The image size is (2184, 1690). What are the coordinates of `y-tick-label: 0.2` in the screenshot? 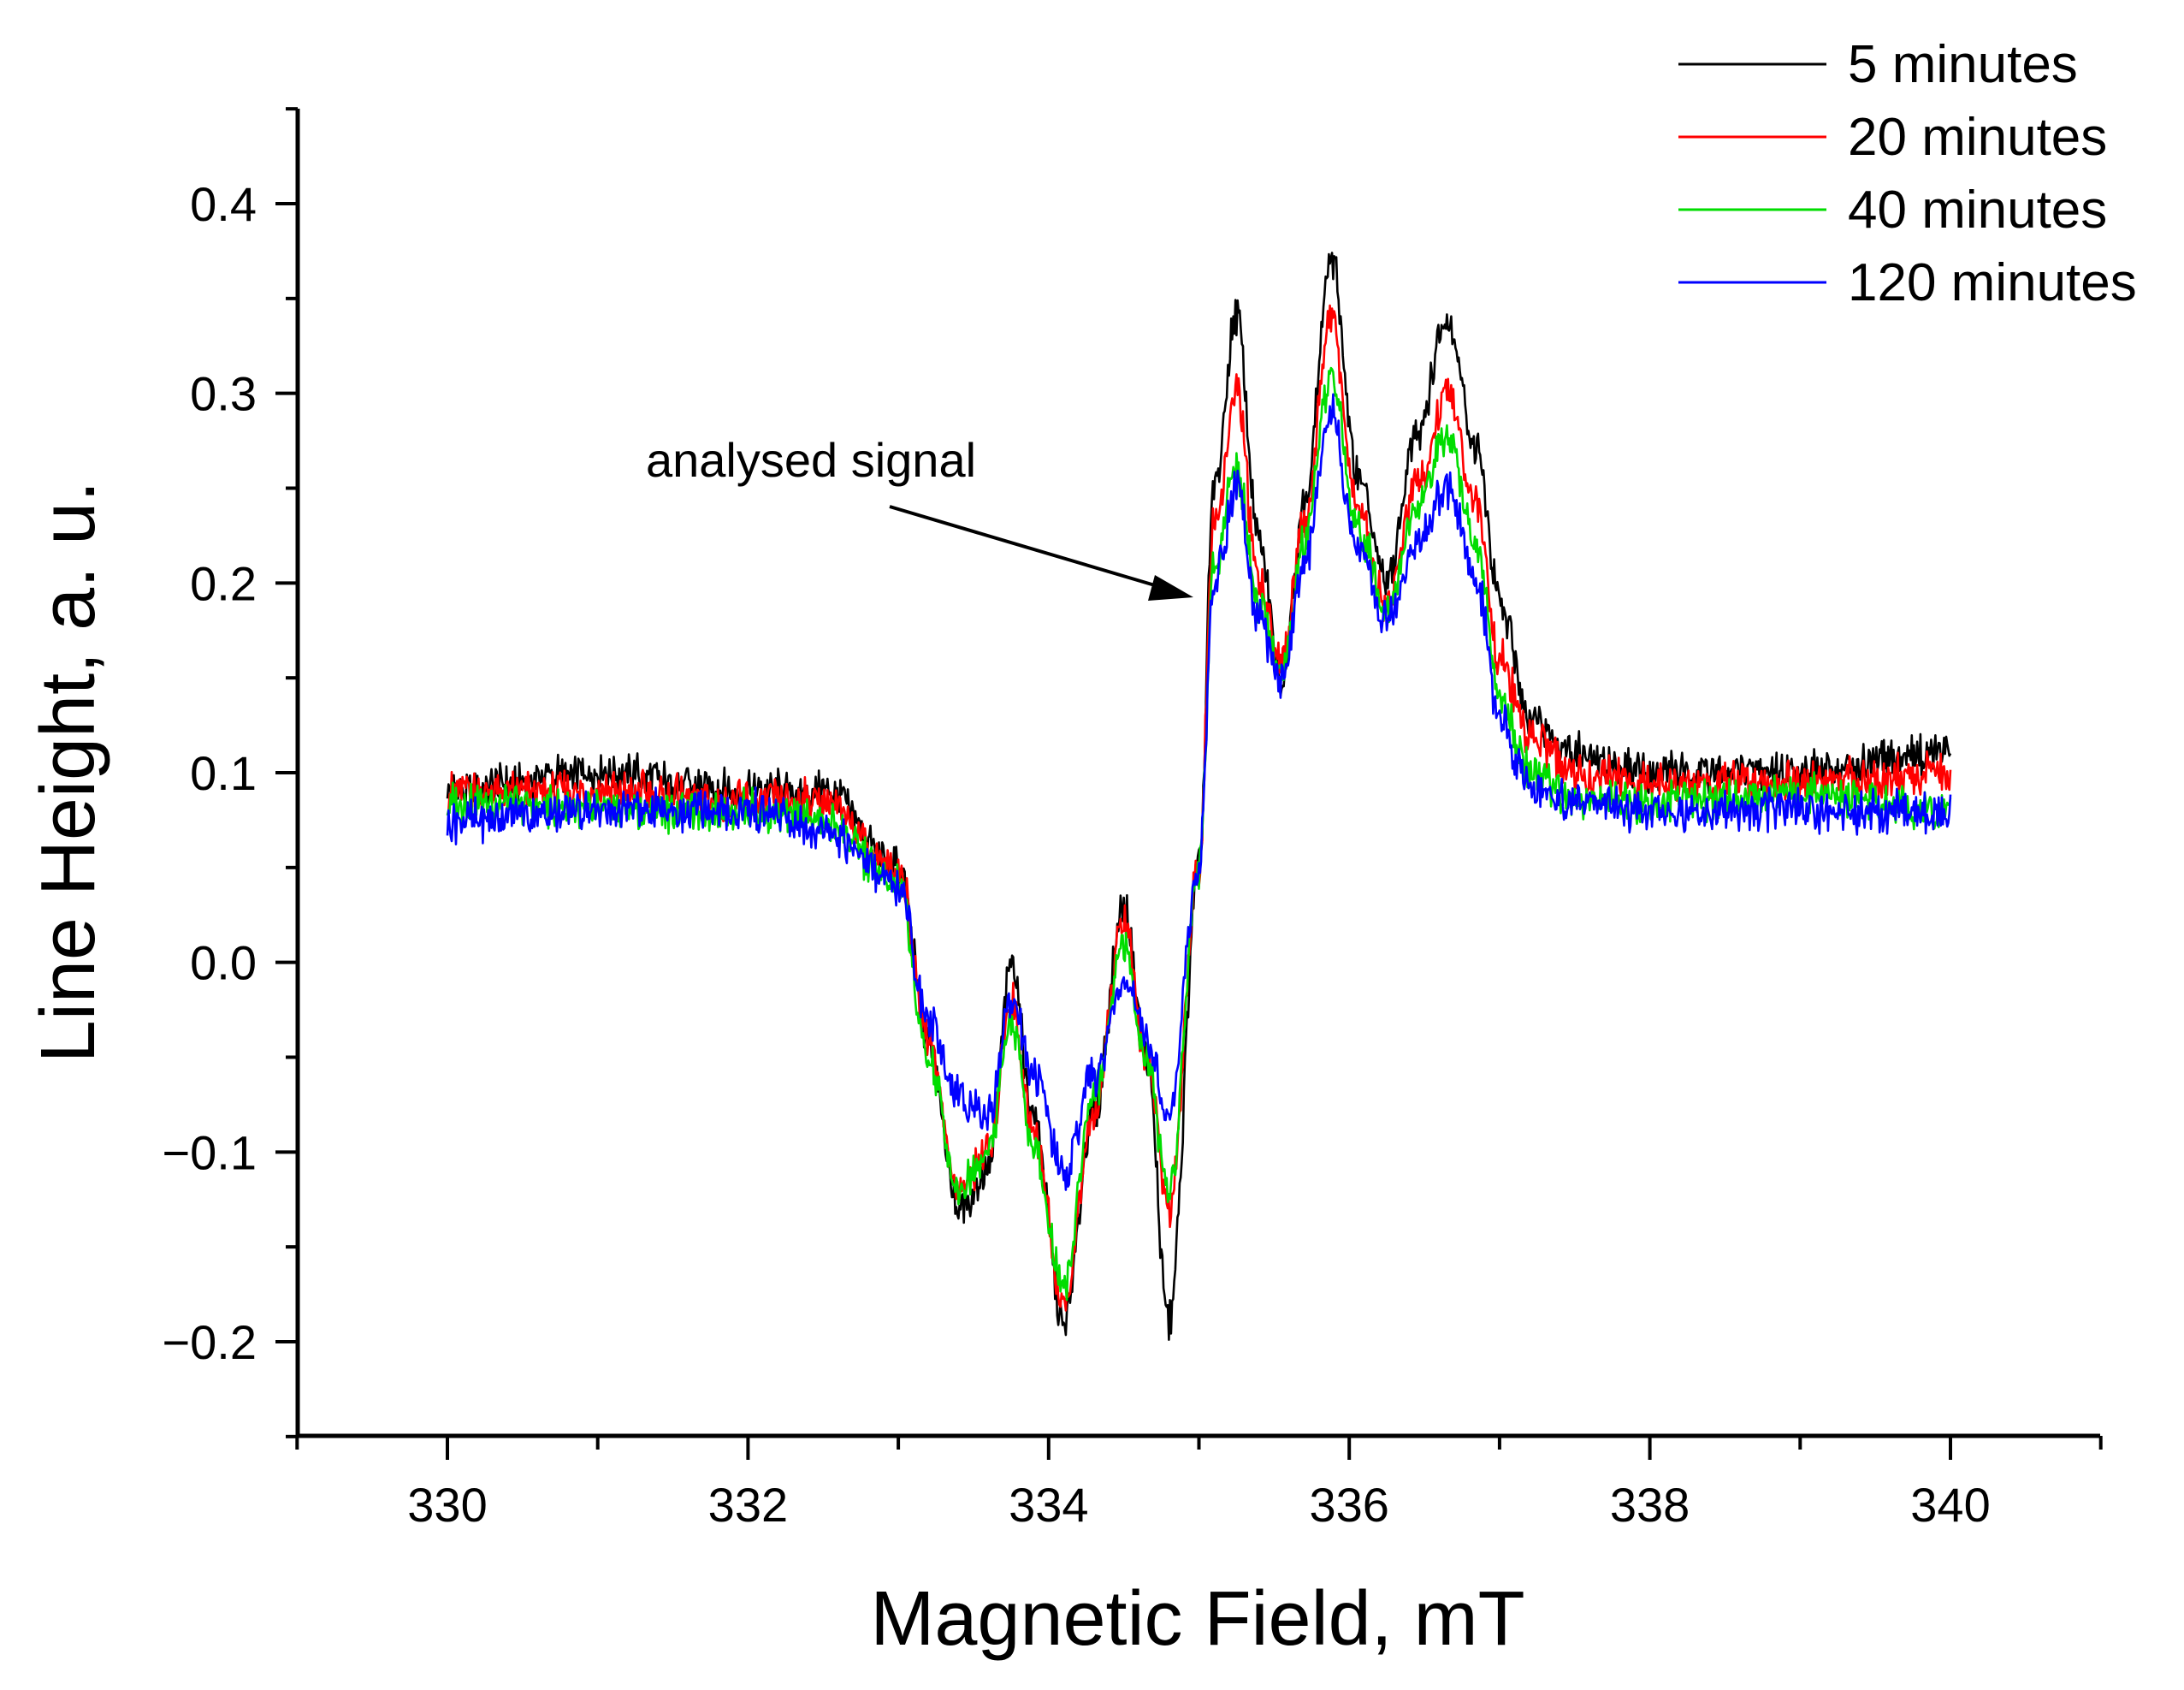 It's located at (223, 583).